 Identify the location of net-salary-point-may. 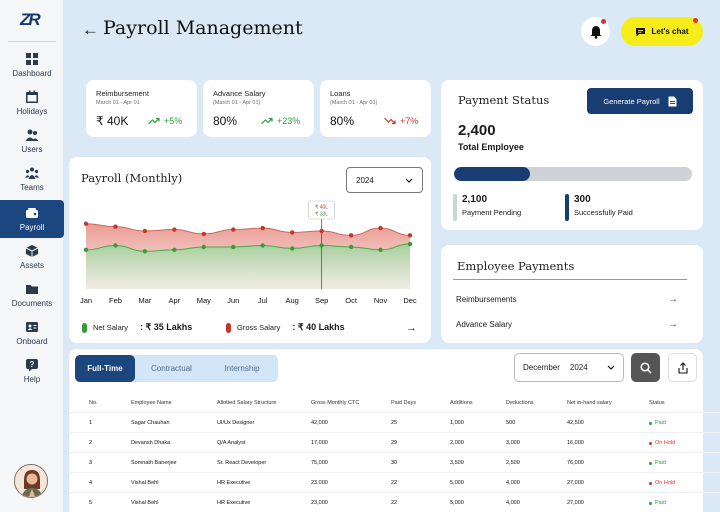
(204, 247).